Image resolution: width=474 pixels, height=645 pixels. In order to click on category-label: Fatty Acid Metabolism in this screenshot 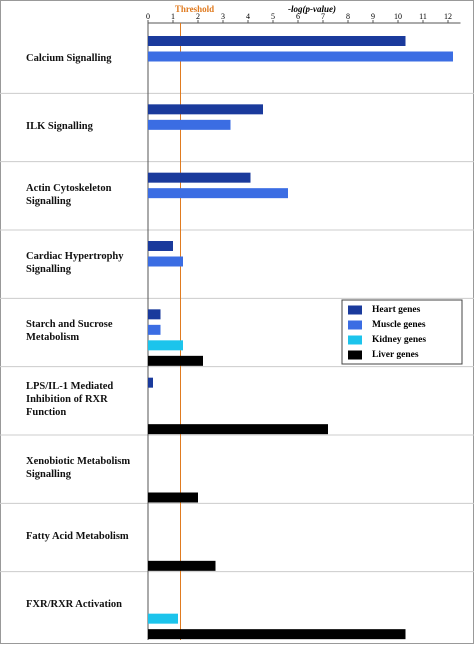, I will do `click(77, 536)`.